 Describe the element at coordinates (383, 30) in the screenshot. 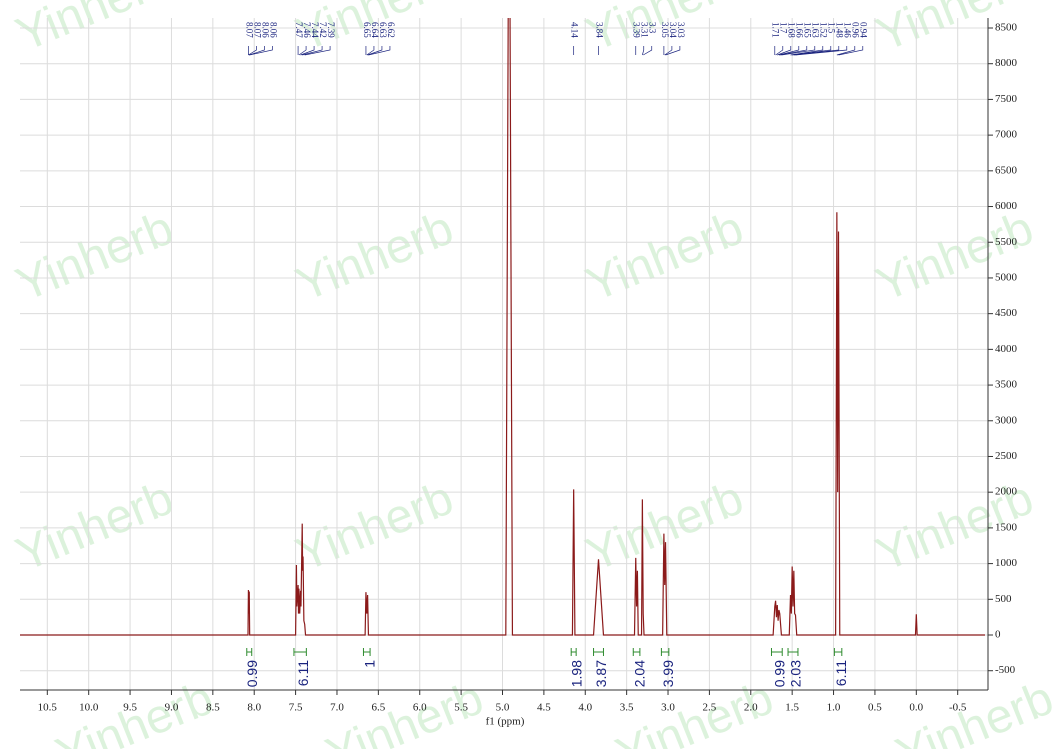

I see `peak-label: 6.63` at that location.